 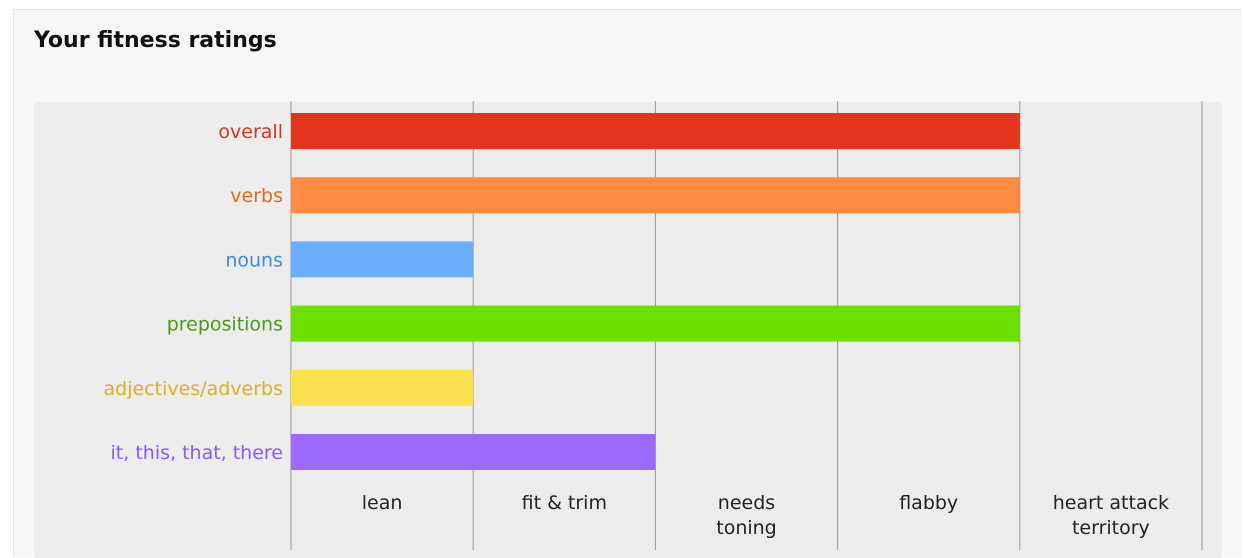 I want to click on rating-label-line: needs, so click(x=746, y=503).